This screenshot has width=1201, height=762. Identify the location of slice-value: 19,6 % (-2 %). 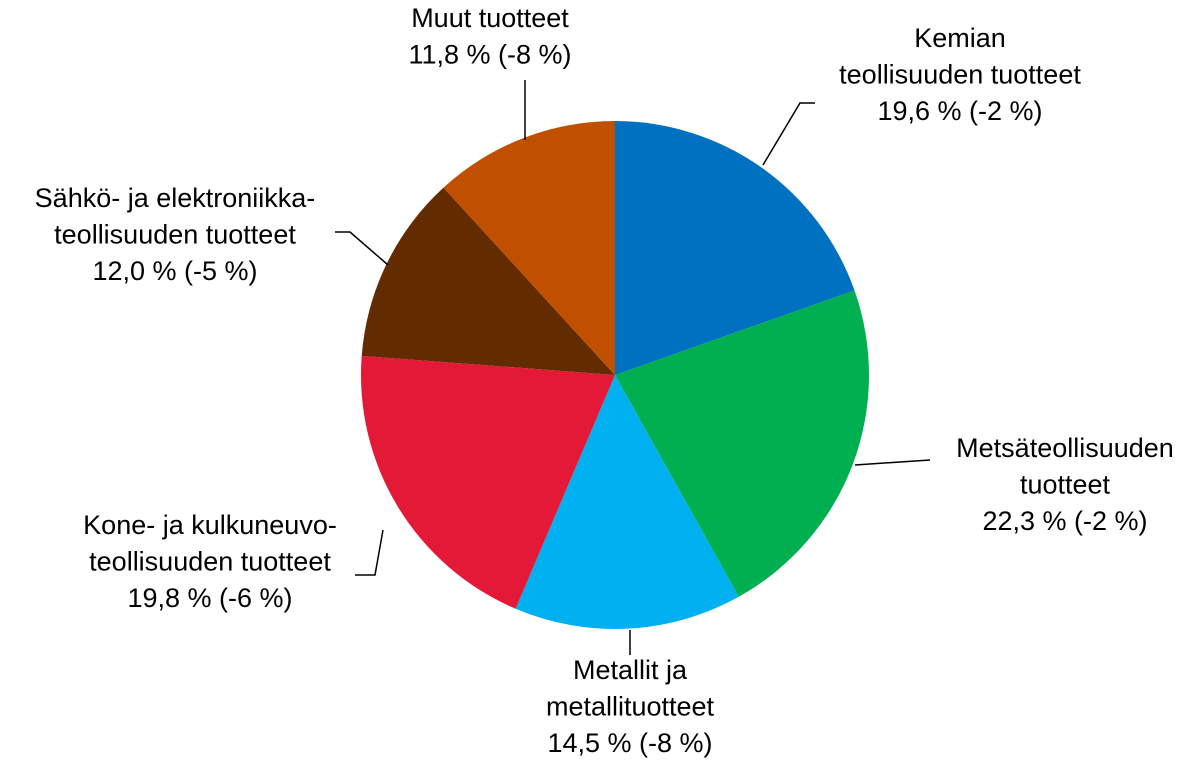
(959, 111).